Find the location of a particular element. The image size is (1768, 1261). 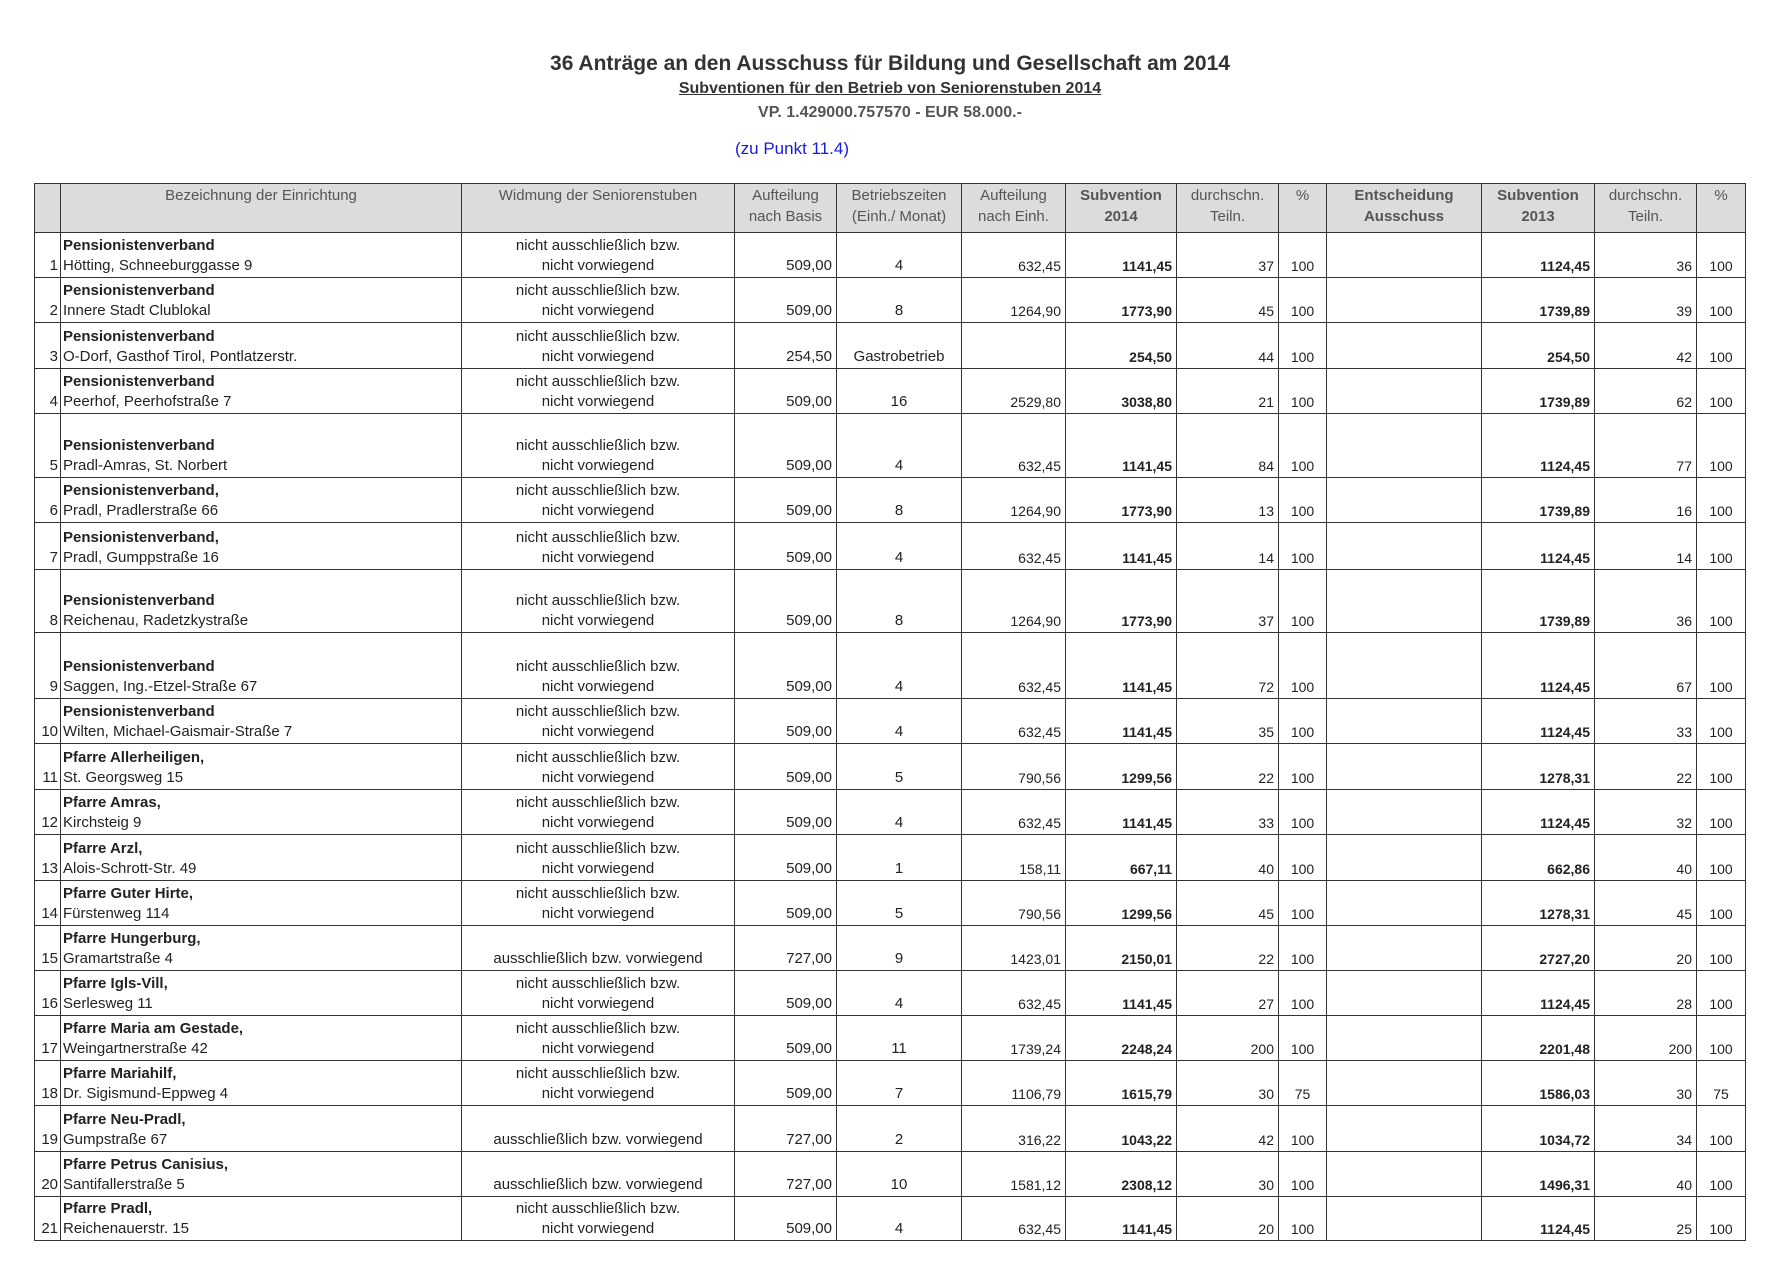

facility-name: Pfarre Hungerburg, is located at coordinates (132, 938).